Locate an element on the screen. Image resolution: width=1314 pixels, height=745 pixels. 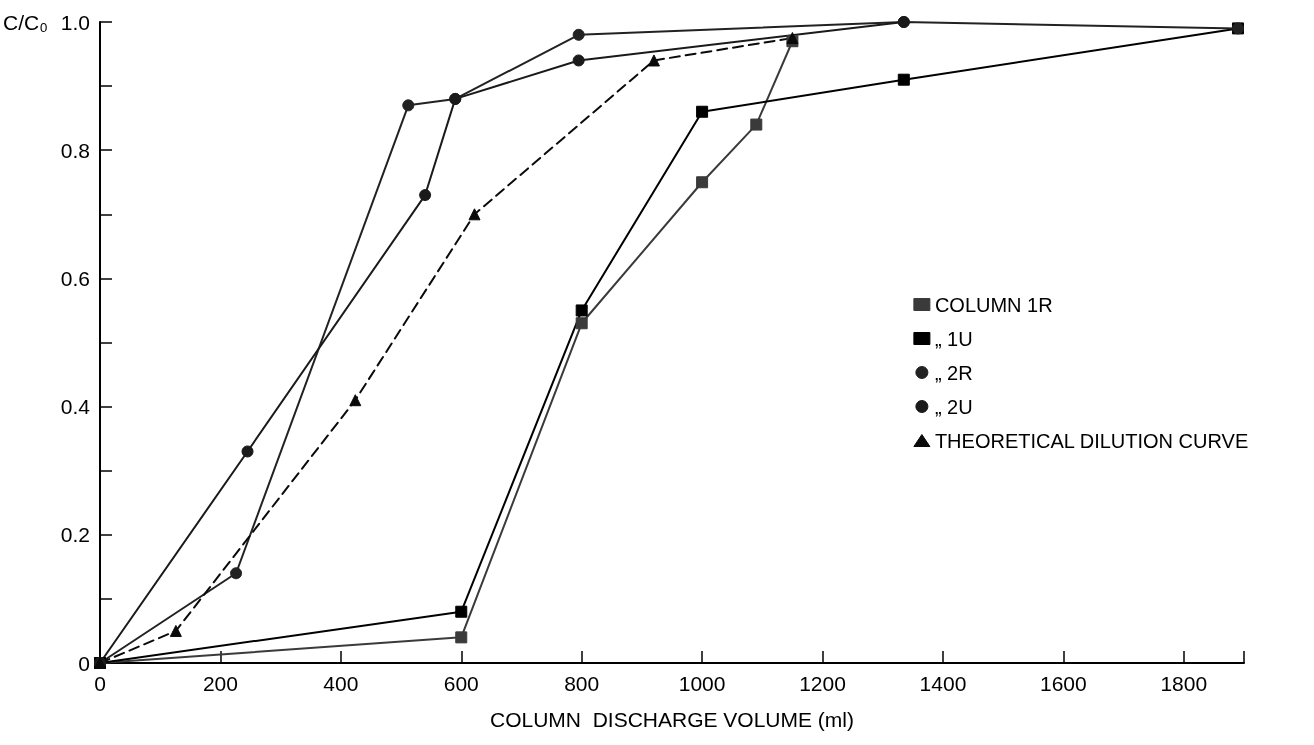
x-tick-label: 1000 is located at coordinates (702, 683).